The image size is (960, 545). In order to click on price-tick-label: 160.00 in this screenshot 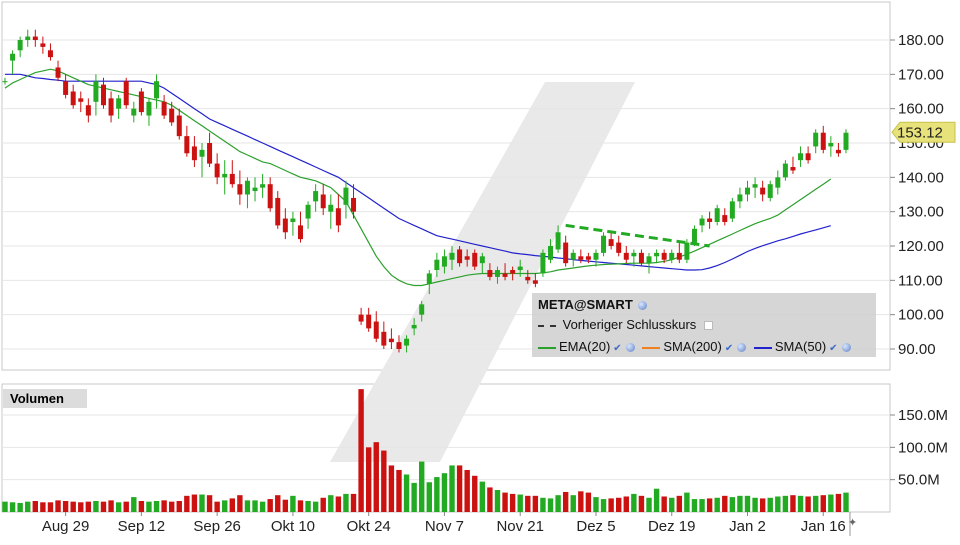, I will do `click(921, 109)`.